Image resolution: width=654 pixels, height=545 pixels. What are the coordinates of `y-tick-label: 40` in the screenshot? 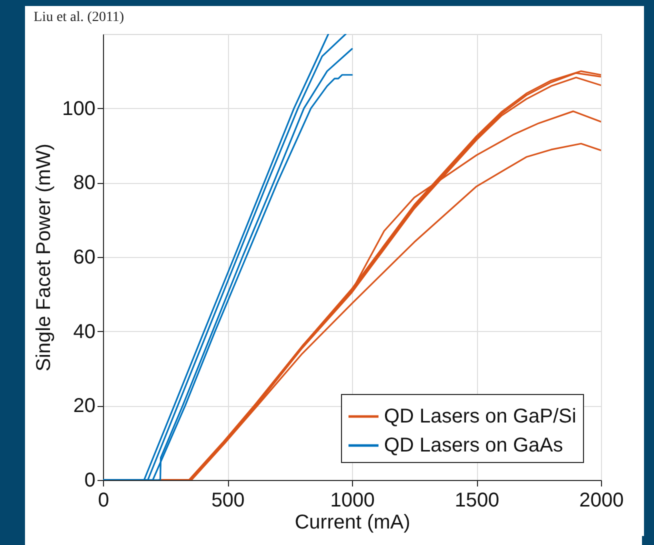 It's located at (84, 331).